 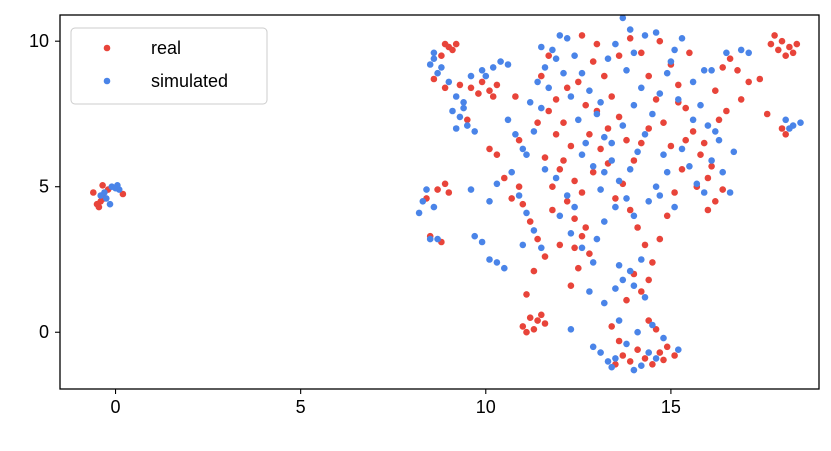 What do you see at coordinates (107, 81) in the screenshot?
I see `legend-marker-simulated` at bounding box center [107, 81].